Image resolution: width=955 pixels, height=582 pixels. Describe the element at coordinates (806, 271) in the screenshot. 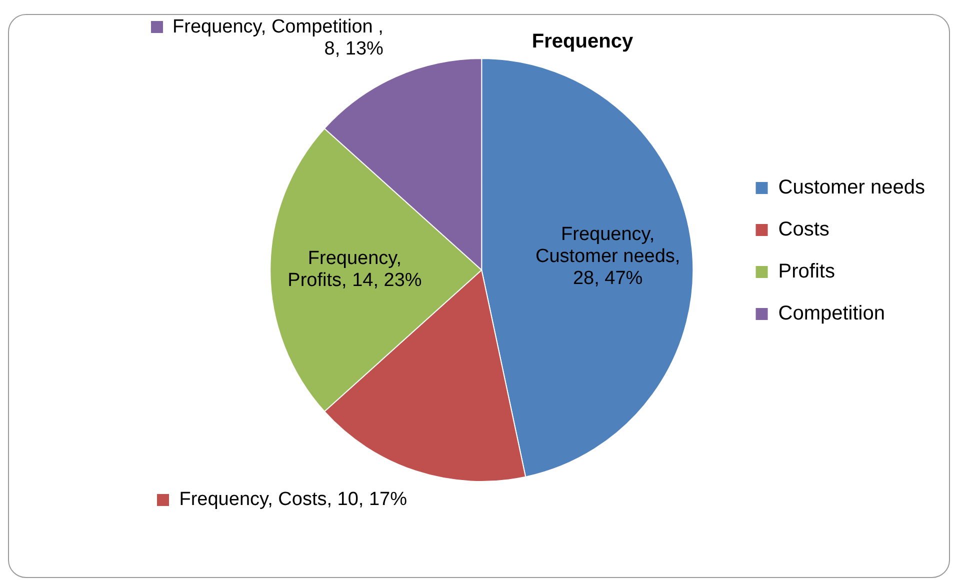

I see `legend-label: Profits` at that location.